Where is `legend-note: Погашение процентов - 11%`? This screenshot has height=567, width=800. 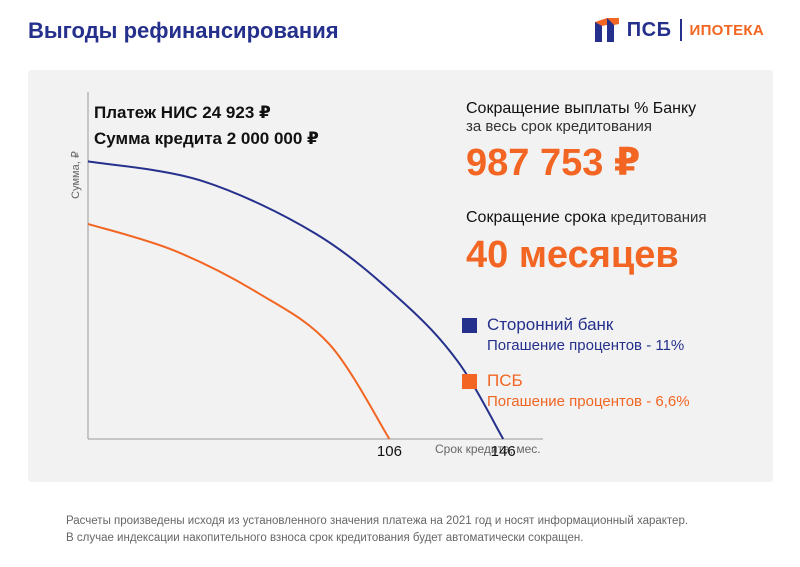 legend-note: Погашение процентов - 11% is located at coordinates (586, 345).